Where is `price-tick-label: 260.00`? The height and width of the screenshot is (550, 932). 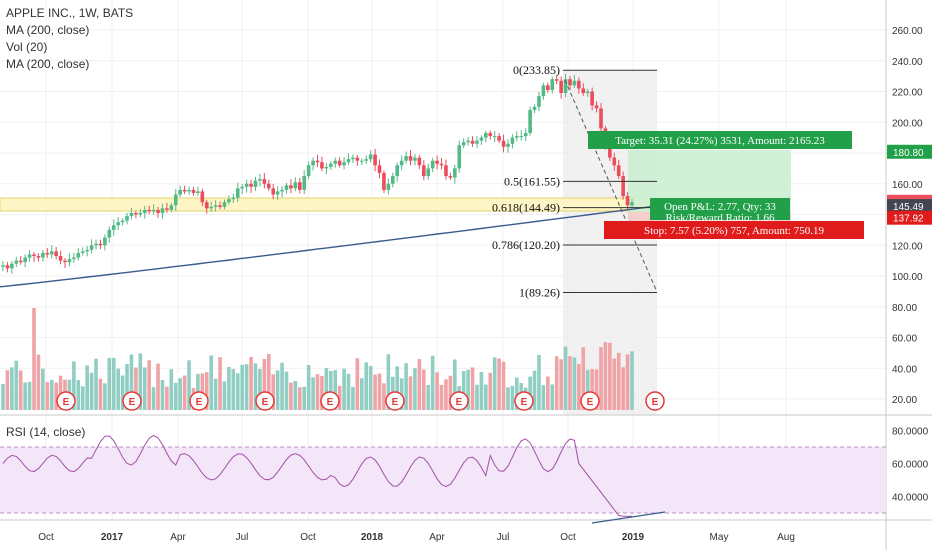 price-tick-label: 260.00 is located at coordinates (907, 31).